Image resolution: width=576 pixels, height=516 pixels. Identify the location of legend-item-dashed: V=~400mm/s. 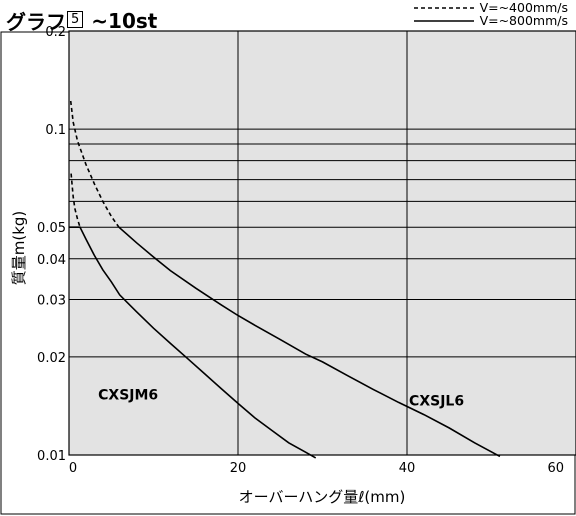
(490, 7).